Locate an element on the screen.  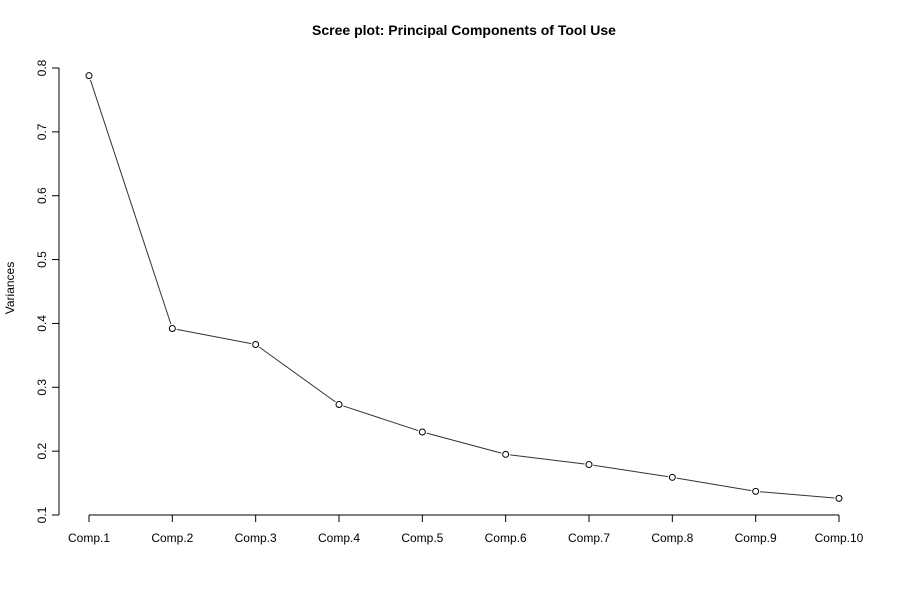
x-tick-label: Comp.8 is located at coordinates (672, 538).